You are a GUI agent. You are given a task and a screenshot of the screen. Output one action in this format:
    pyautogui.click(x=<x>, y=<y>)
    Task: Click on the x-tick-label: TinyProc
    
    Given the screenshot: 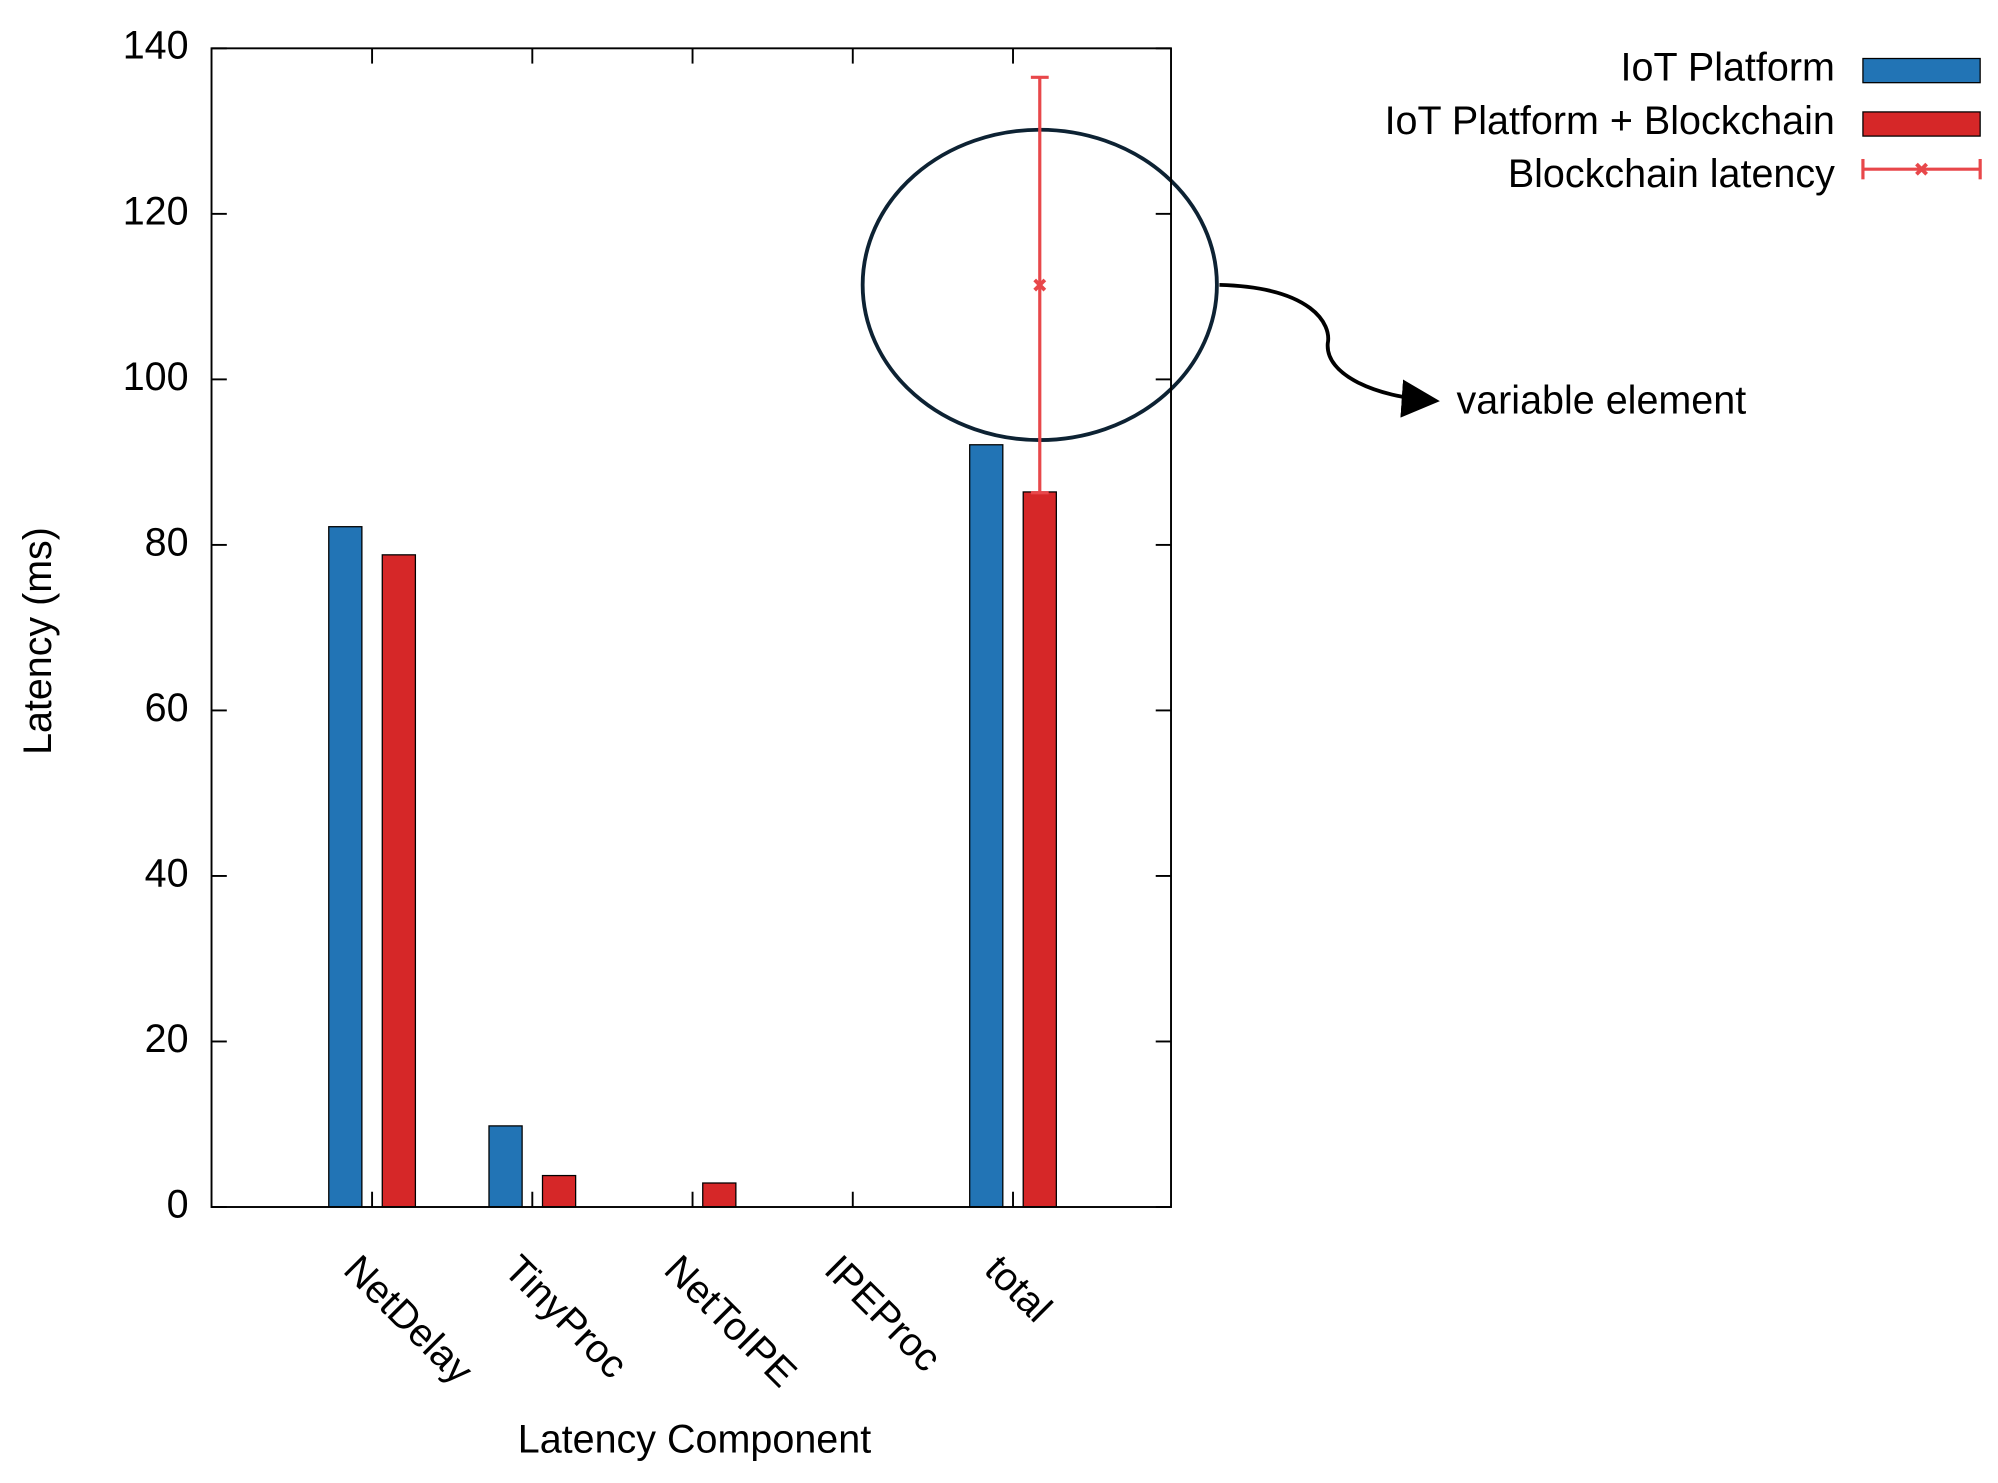 What is the action you would take?
    pyautogui.click(x=566, y=1317)
    